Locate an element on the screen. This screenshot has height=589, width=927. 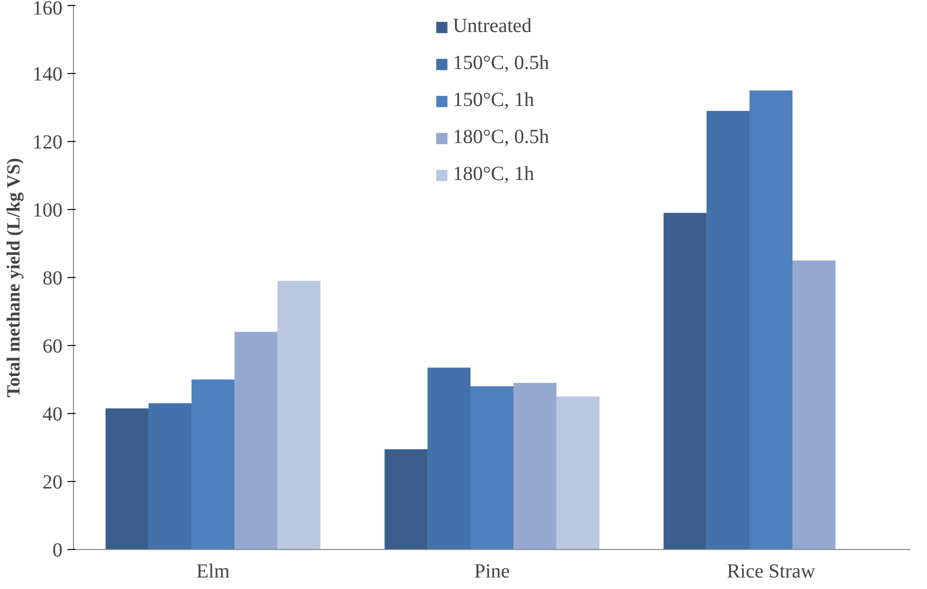
y-axis-title: Total methane yield (L/kg VS) is located at coordinates (14, 278).